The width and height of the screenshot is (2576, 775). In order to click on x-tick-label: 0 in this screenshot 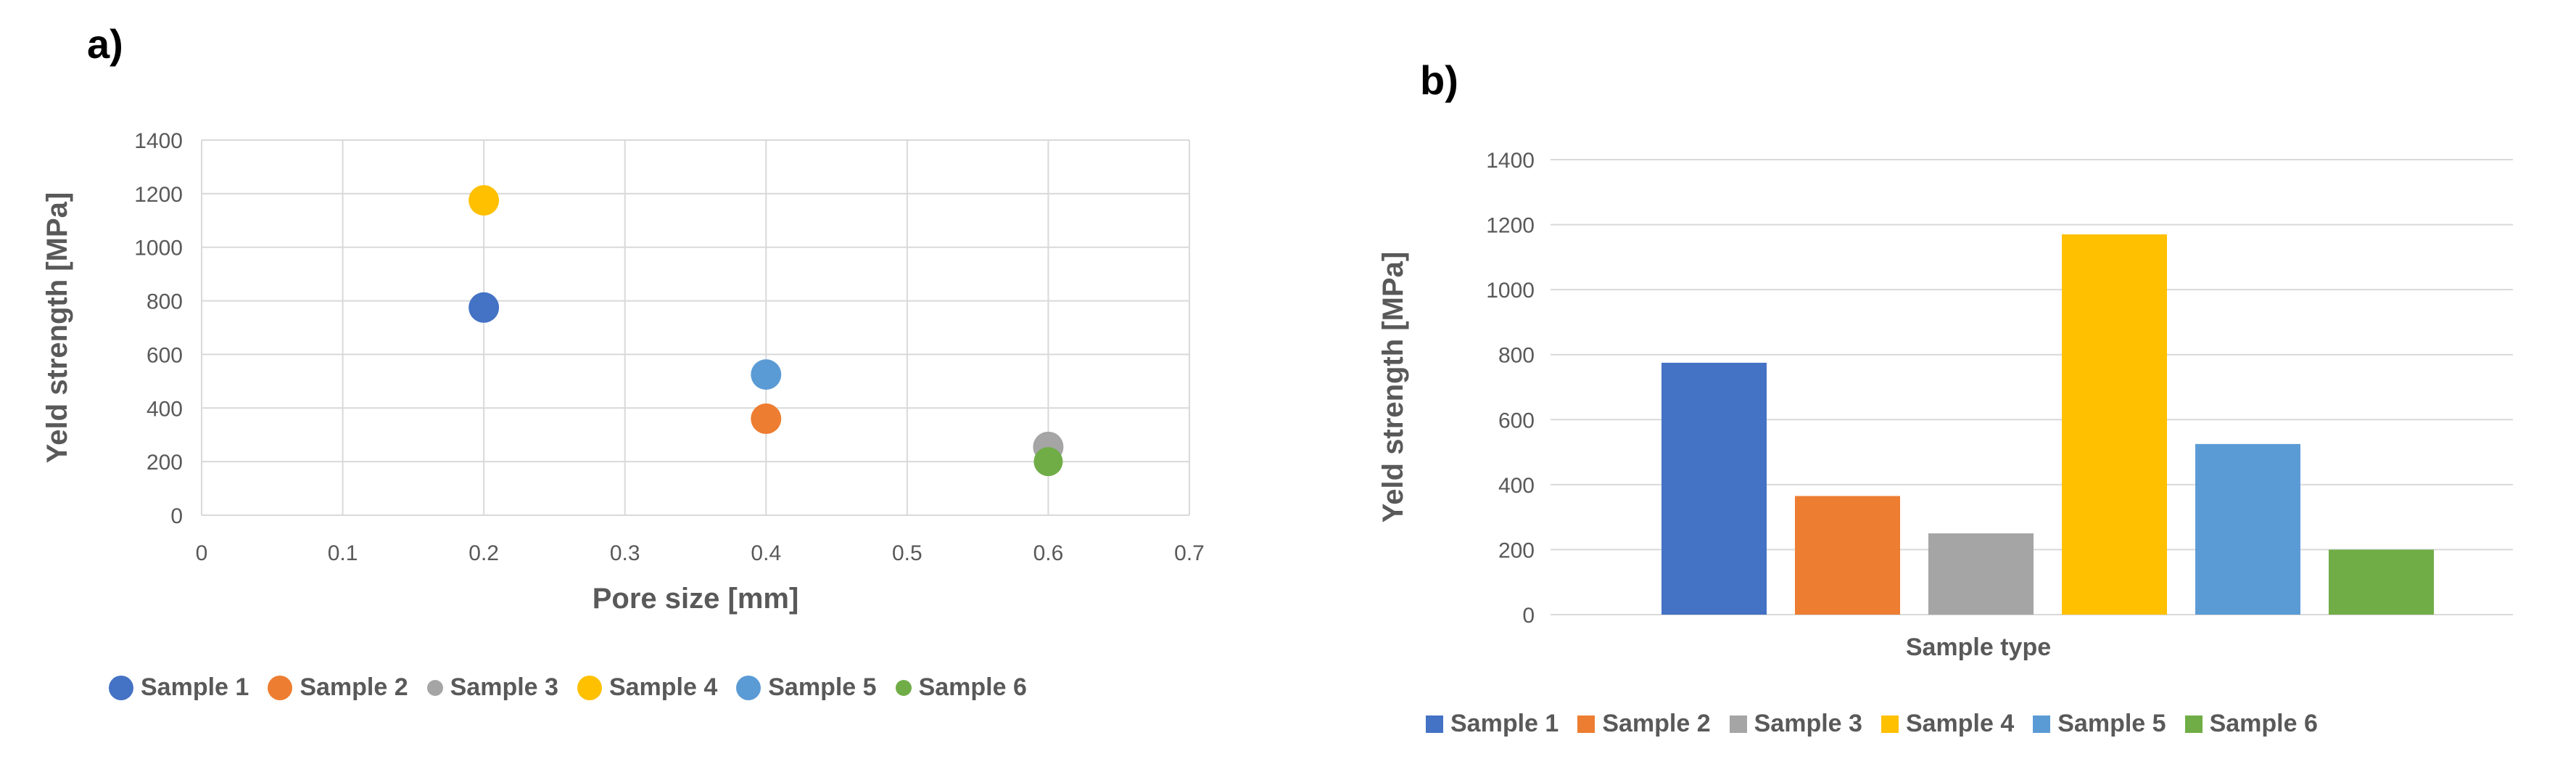, I will do `click(202, 553)`.